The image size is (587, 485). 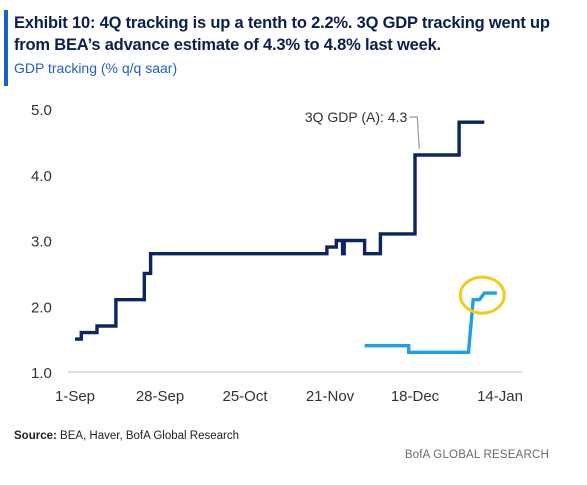 I want to click on x-tick-label: 1-Sep, so click(x=75, y=396).